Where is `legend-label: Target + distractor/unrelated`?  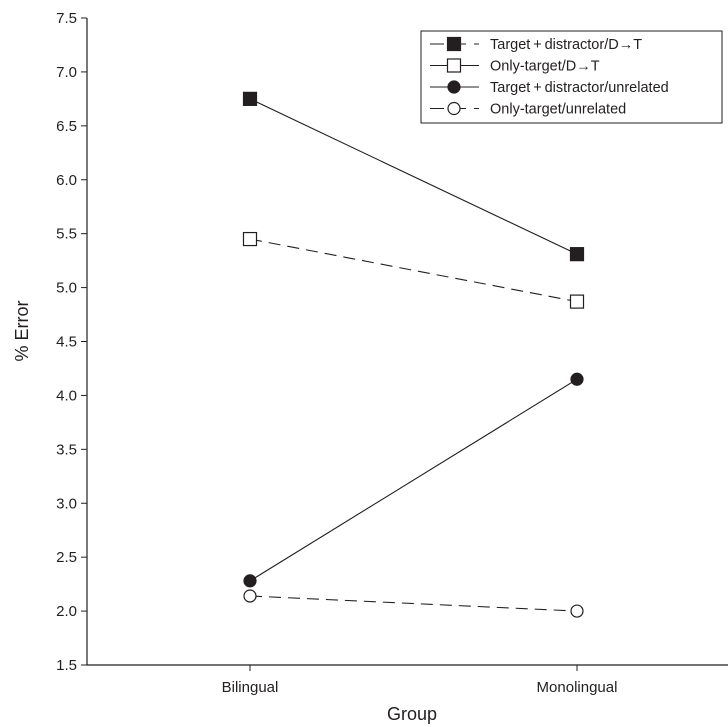 legend-label: Target + distractor/unrelated is located at coordinates (579, 88).